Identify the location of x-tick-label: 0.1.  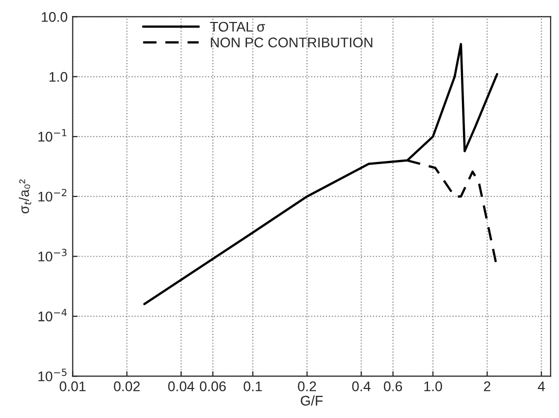
(253, 386).